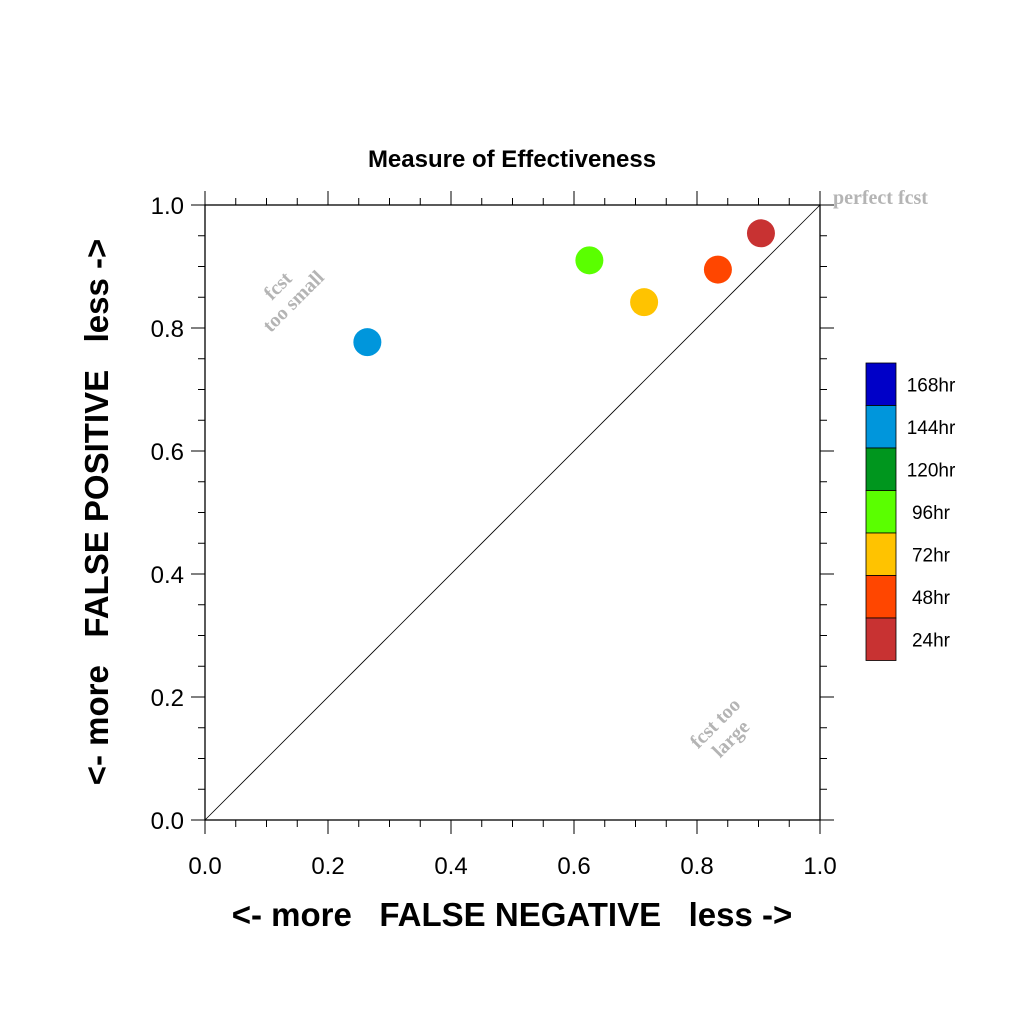 This screenshot has width=1024, height=1024. What do you see at coordinates (167, 514) in the screenshot?
I see `y-tick-labels: 0.0 0.2 0.4 0.6 0.8 1.0` at bounding box center [167, 514].